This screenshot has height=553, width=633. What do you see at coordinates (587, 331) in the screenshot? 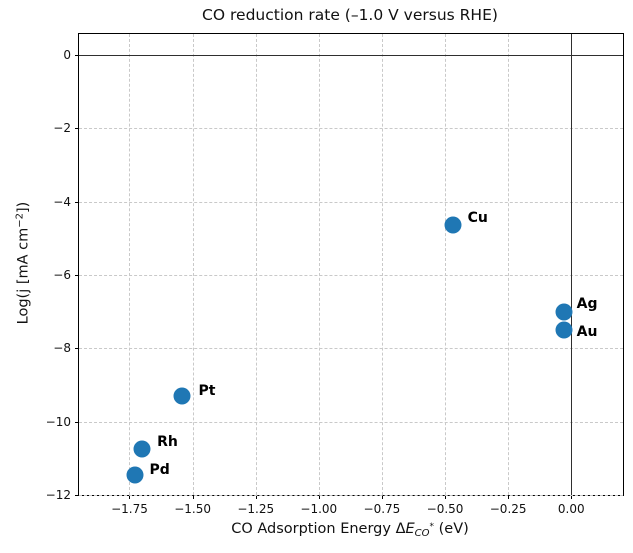
I see `point-label-au: Au` at bounding box center [587, 331].